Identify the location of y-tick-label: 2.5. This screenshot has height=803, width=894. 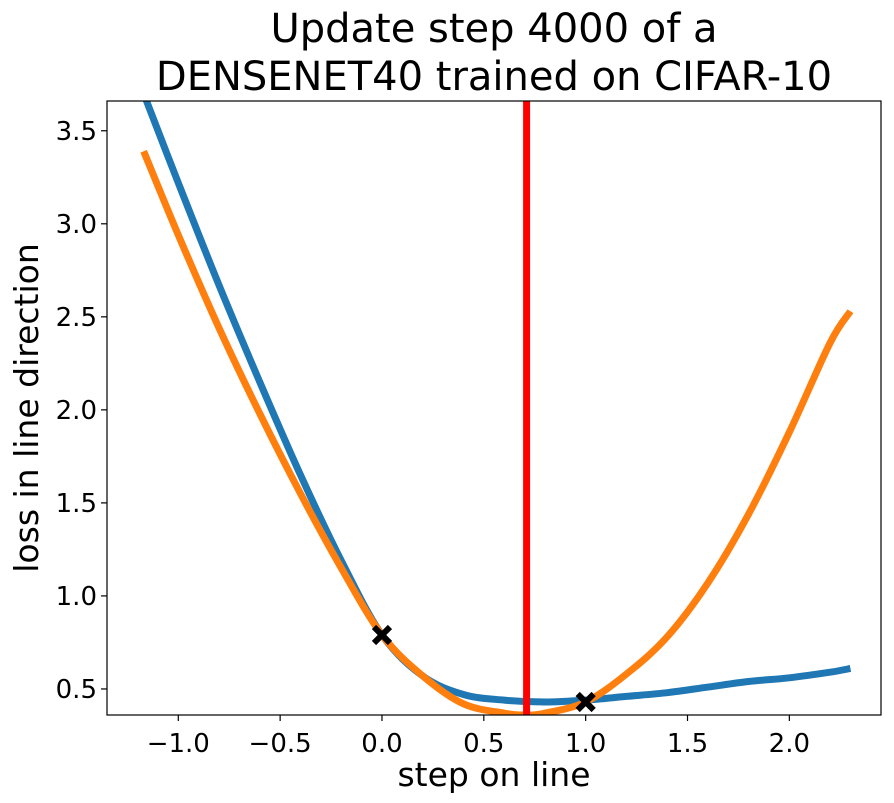
(76, 318).